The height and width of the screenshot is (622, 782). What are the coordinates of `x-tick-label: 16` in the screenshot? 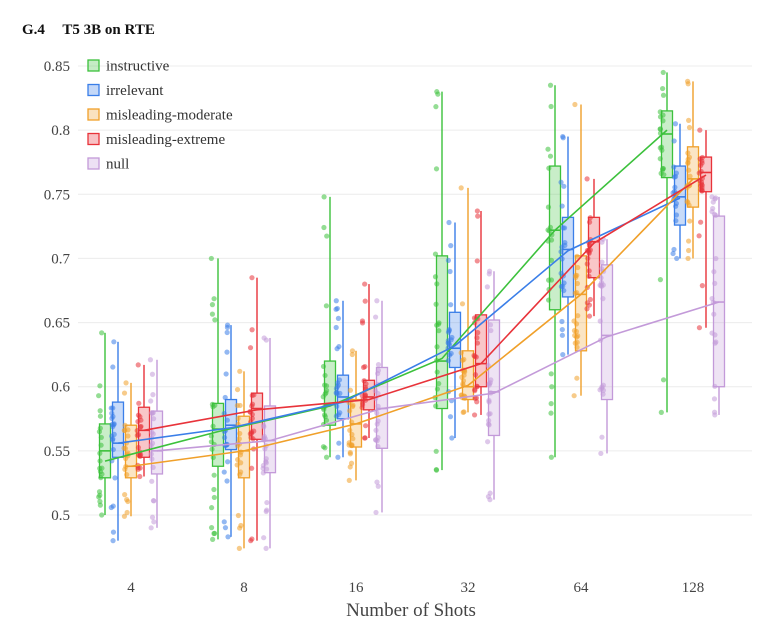 It's located at (357, 588).